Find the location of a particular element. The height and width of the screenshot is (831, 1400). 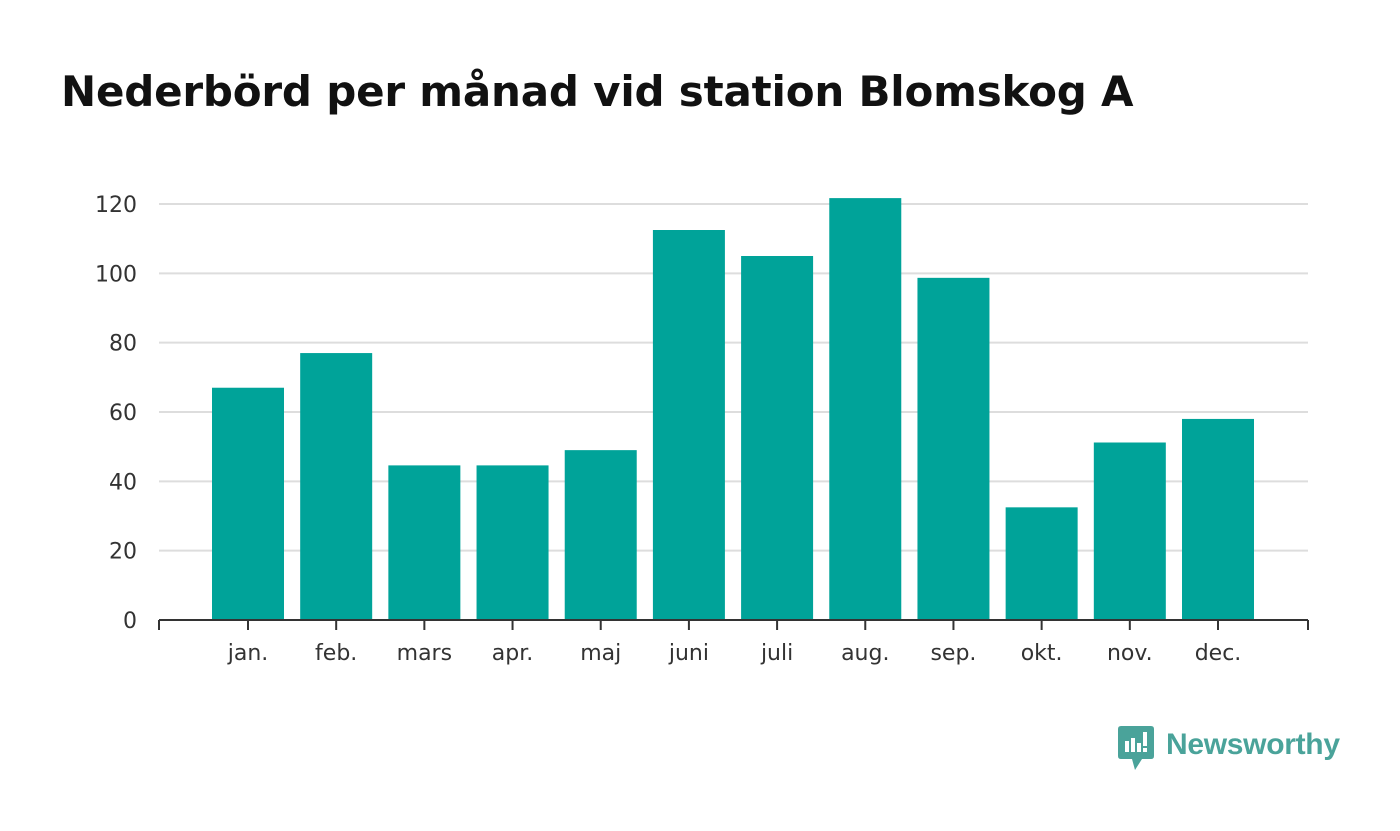

bar-juli is located at coordinates (777, 438).